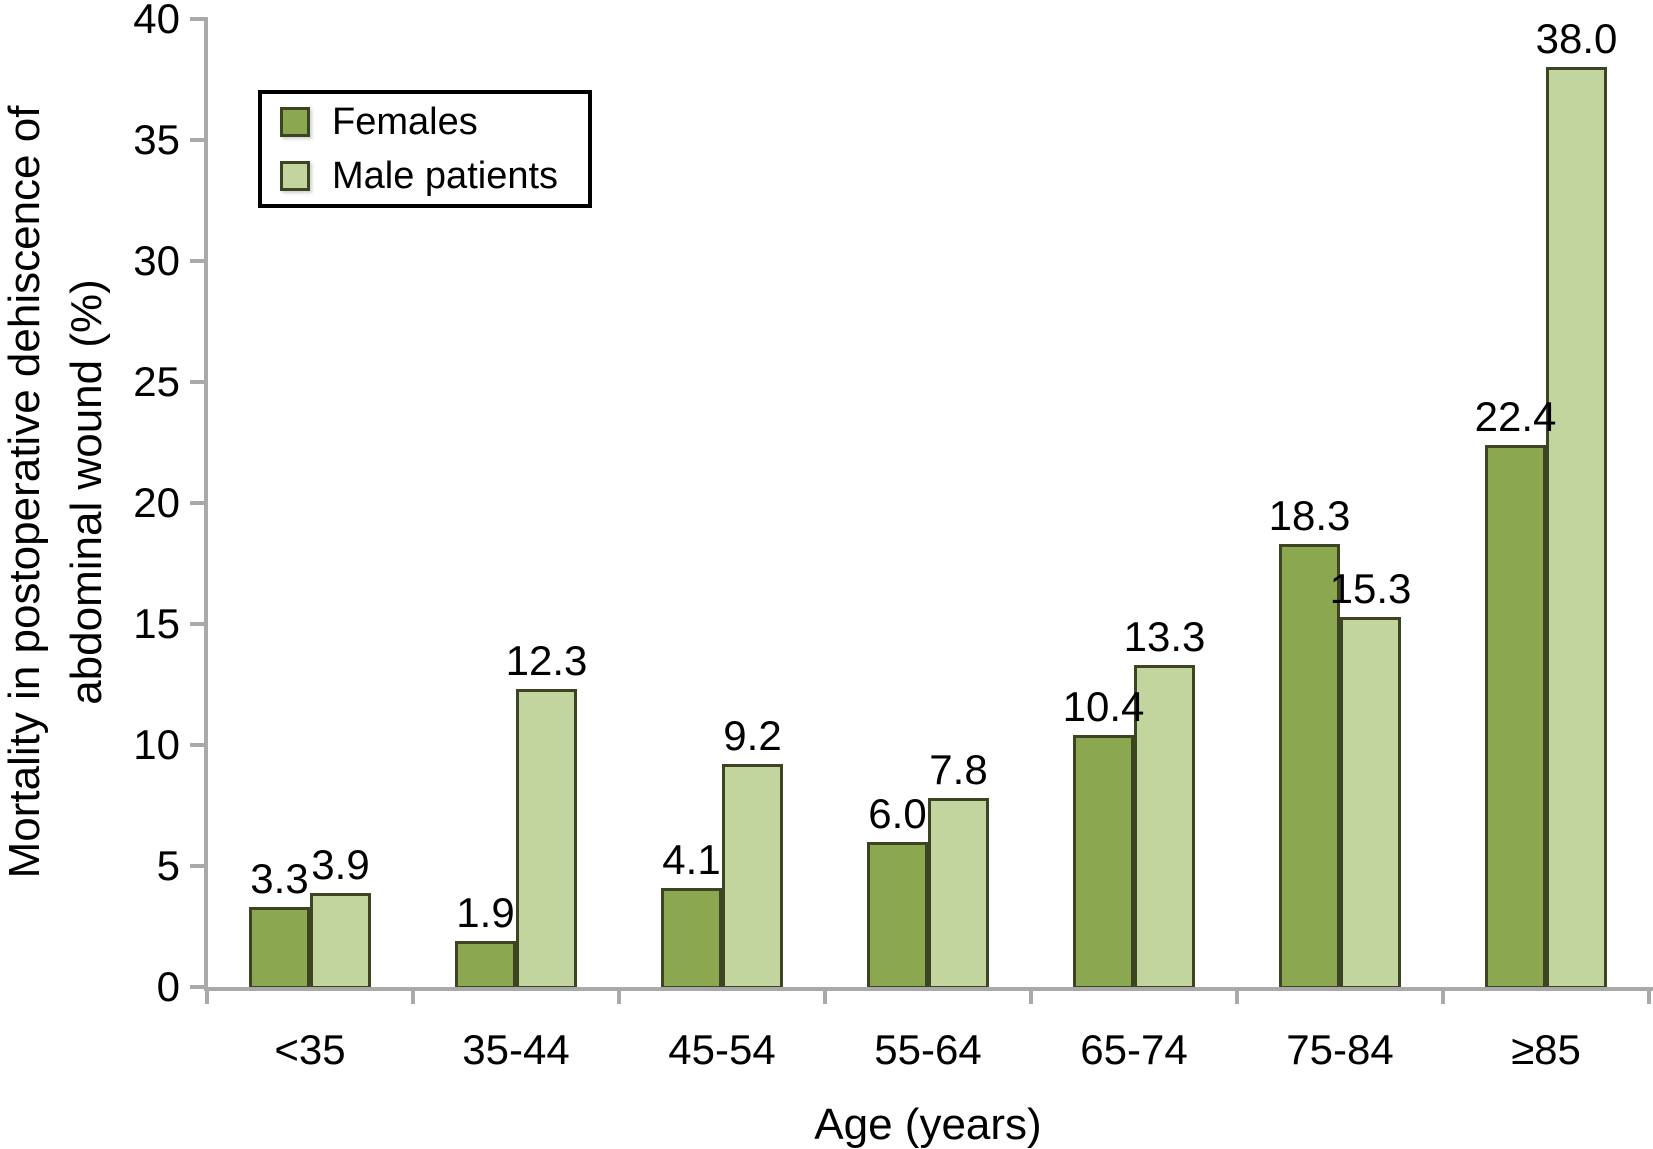 The image size is (1653, 1149). What do you see at coordinates (928, 989) in the screenshot?
I see `x-axis-line` at bounding box center [928, 989].